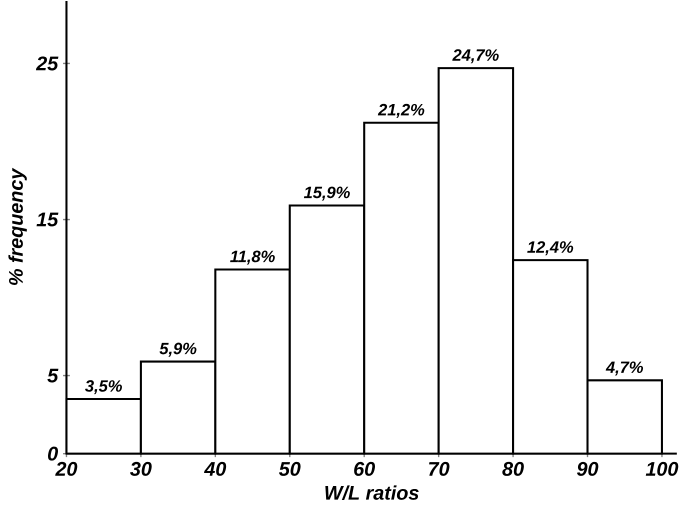  Describe the element at coordinates (662, 469) in the screenshot. I see `x-tick-label: 100` at that location.